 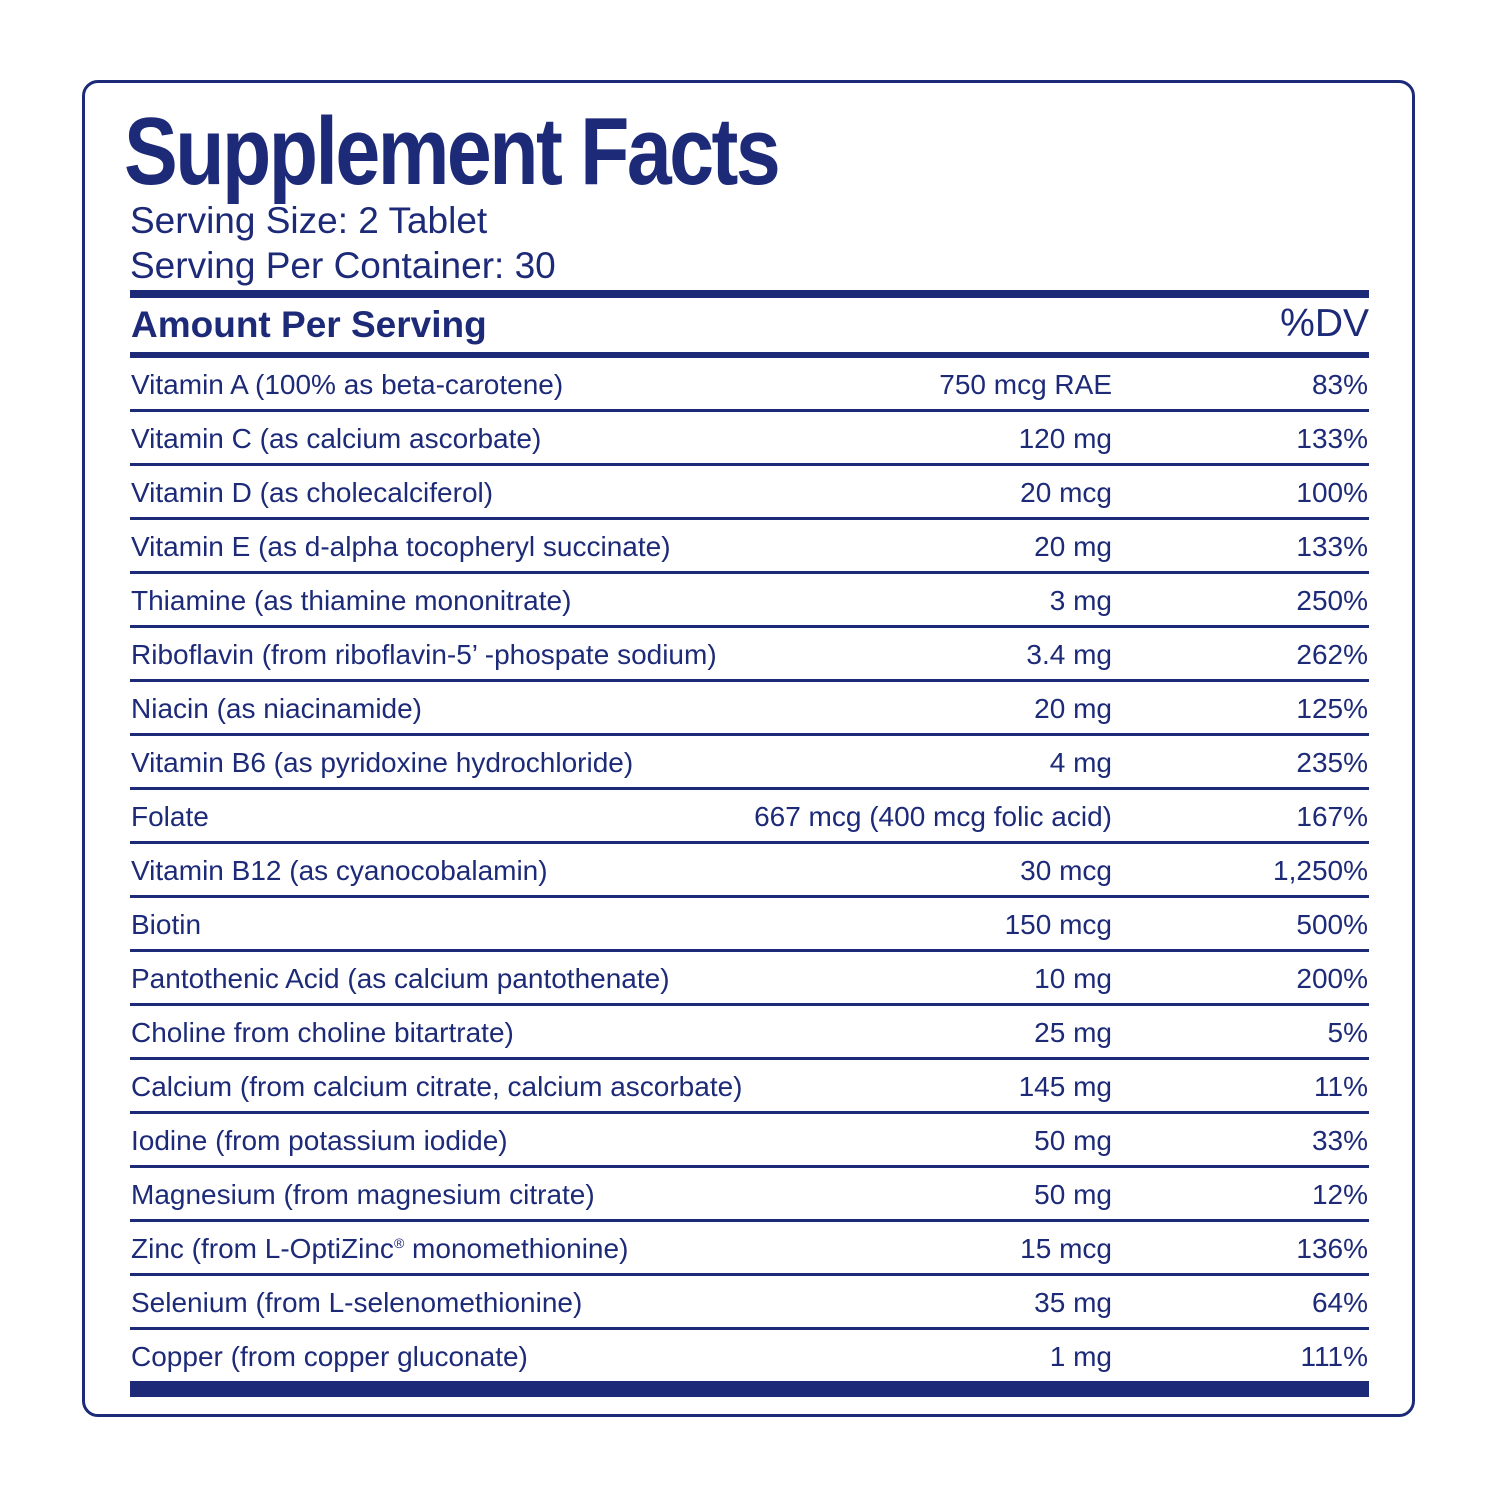 I want to click on nutrient-dv: 100%, so click(x=1332, y=492).